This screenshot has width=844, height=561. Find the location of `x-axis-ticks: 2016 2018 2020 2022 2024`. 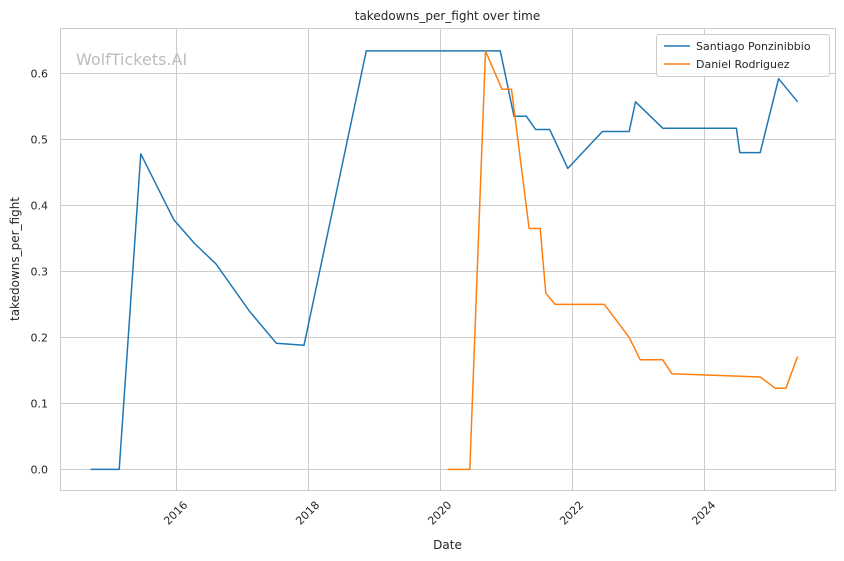

x-axis-ticks: 2016 2018 2020 2022 2024 is located at coordinates (439, 513).